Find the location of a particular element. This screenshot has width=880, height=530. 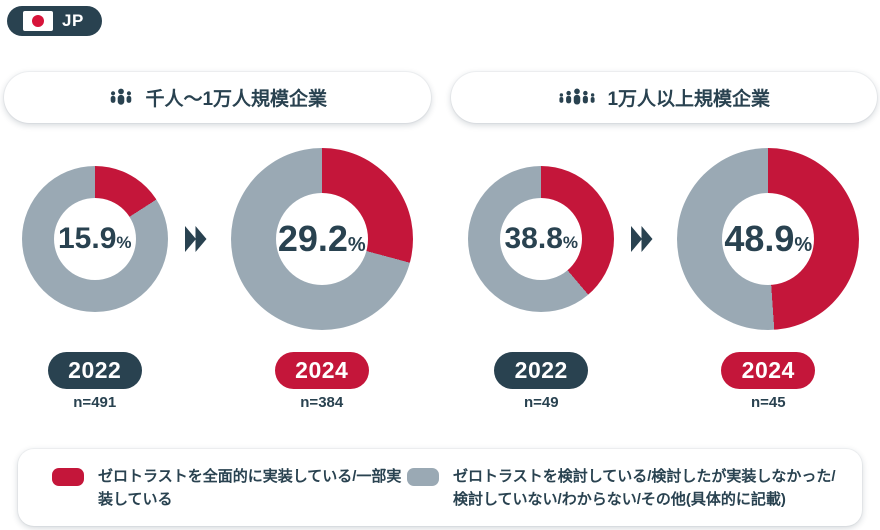

sample-size-label: n=49 is located at coordinates (541, 402).